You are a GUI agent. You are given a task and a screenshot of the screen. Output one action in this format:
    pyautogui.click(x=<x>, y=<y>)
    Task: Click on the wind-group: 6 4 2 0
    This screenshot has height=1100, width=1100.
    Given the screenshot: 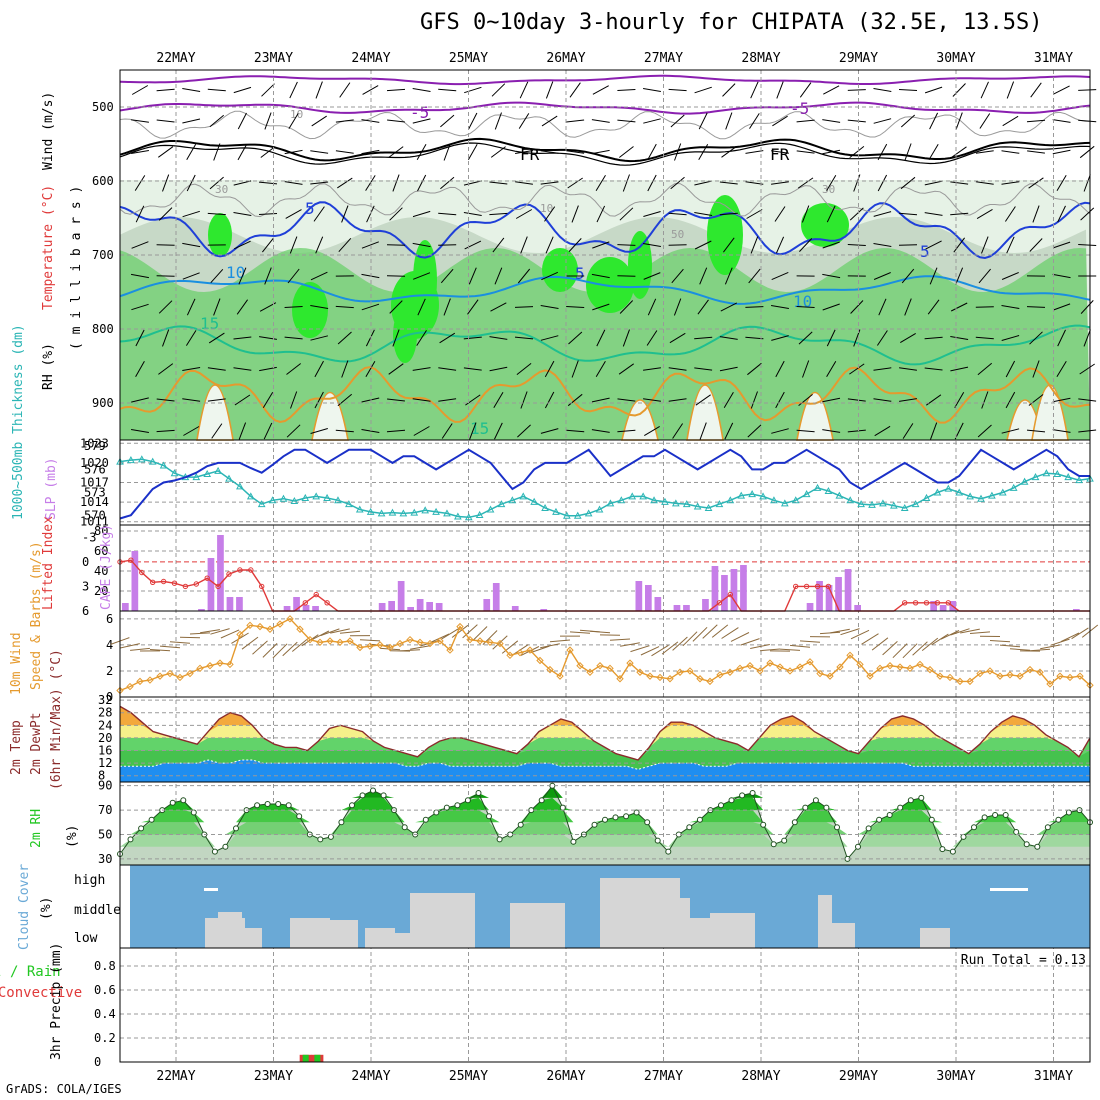 What is the action you would take?
    pyautogui.click(x=602, y=658)
    